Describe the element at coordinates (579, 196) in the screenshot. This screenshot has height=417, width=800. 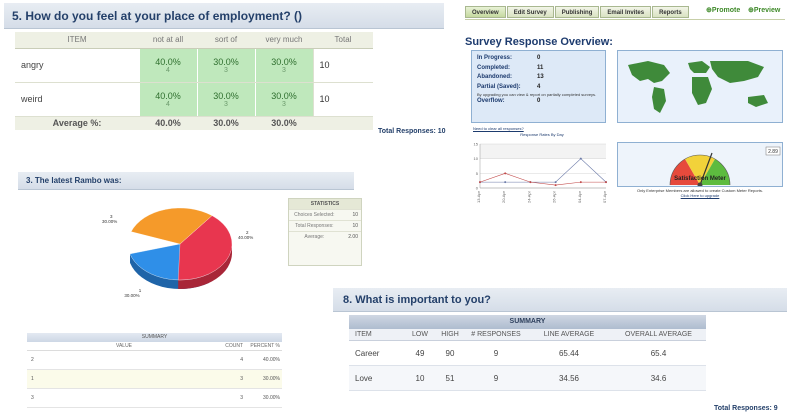
I see `line-chart-x-tick: 04-Apr` at that location.